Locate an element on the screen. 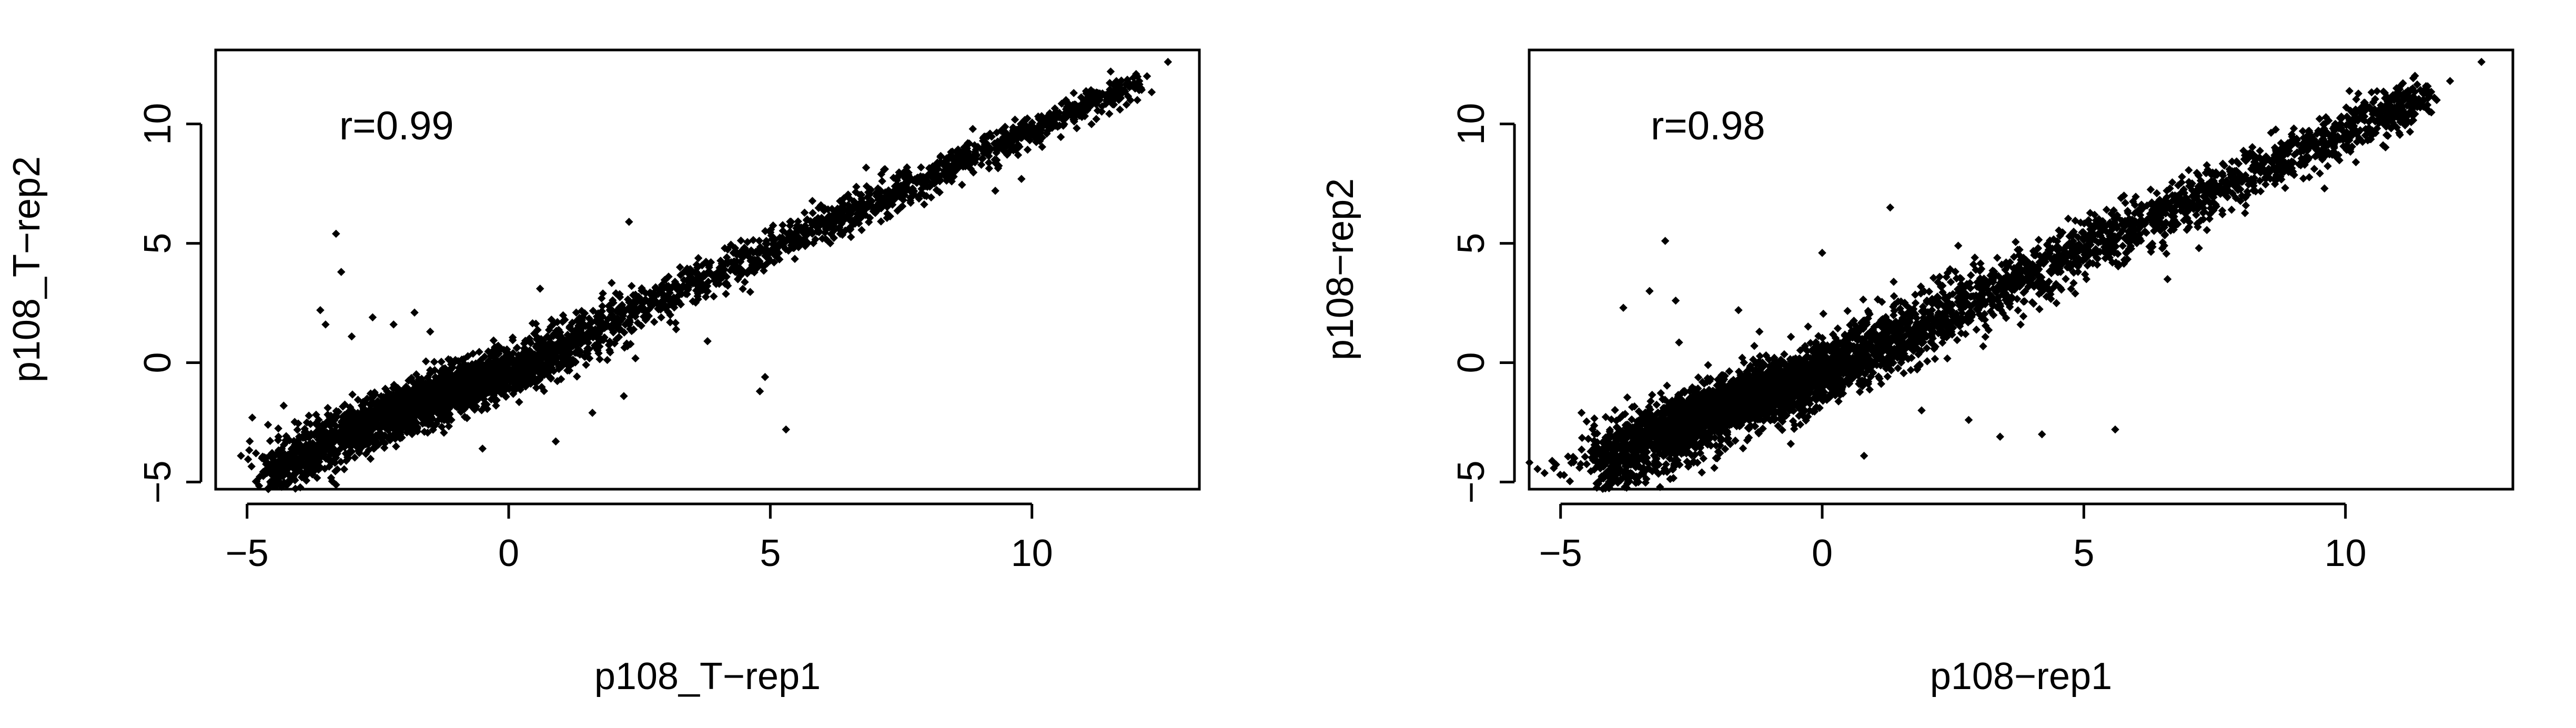 The image size is (2576, 728). y-tick-label: 10 is located at coordinates (158, 124).